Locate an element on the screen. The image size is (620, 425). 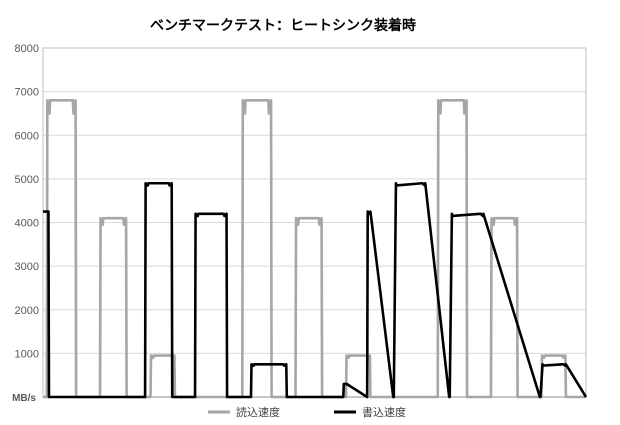
y-tick-label: 8000 is located at coordinates (27, 49).